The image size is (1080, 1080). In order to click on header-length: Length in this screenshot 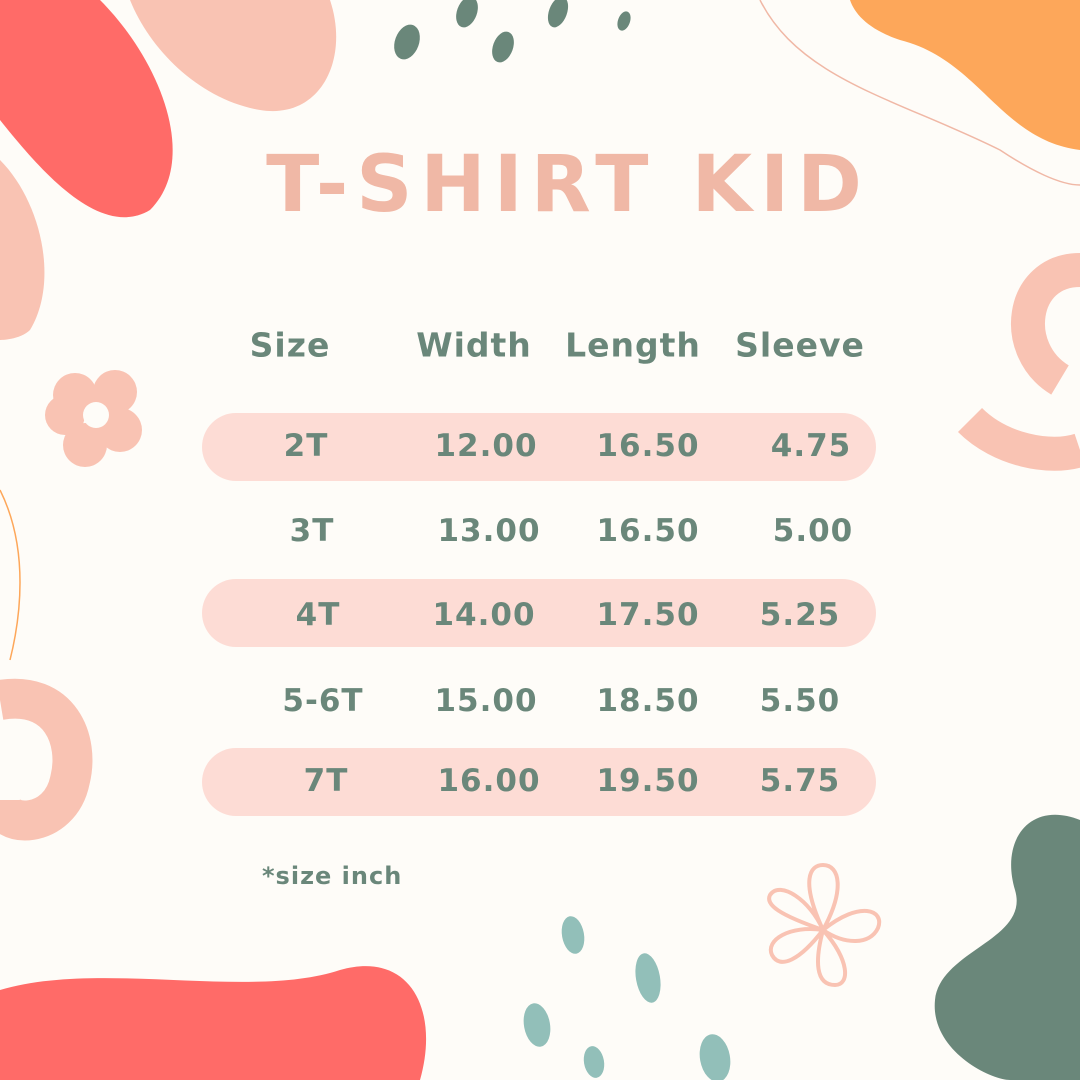, I will do `click(633, 345)`.